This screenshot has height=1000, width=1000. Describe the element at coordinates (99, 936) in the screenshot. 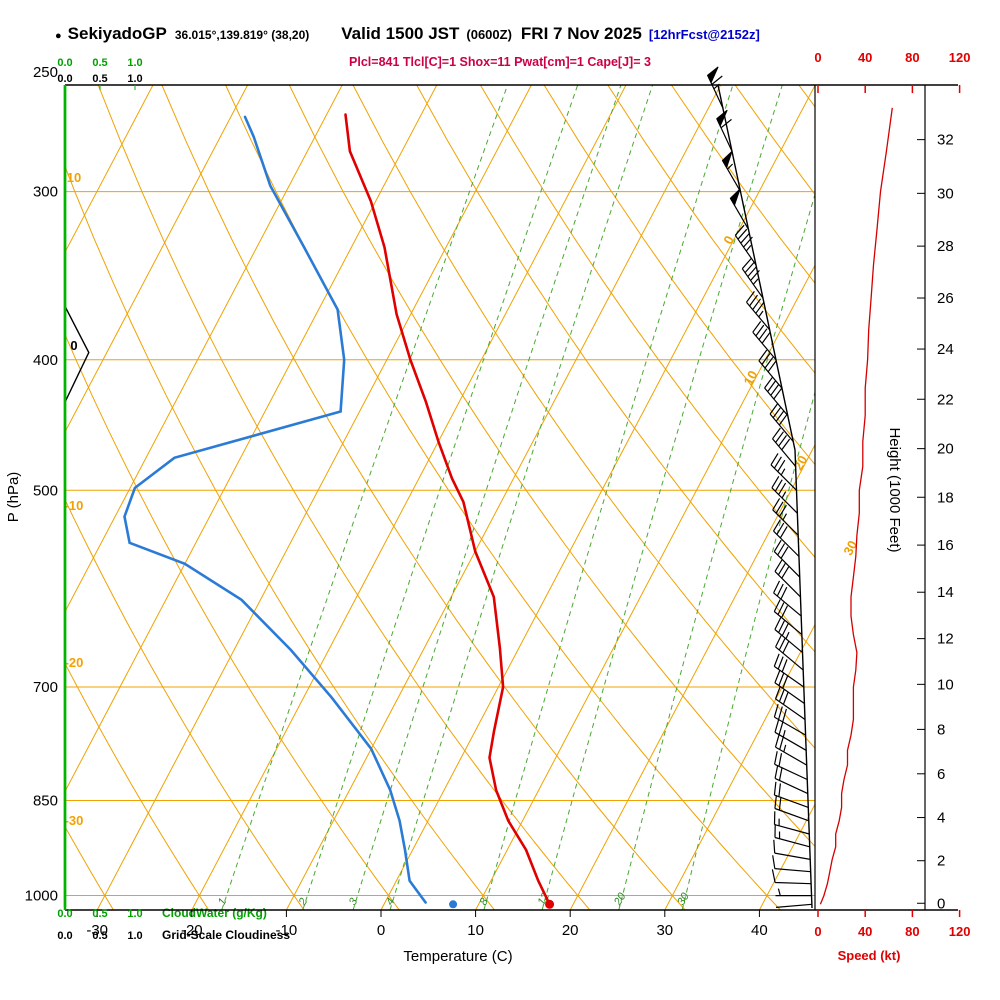

I see `cloudiness-scale-value-bottom: 0.5` at that location.